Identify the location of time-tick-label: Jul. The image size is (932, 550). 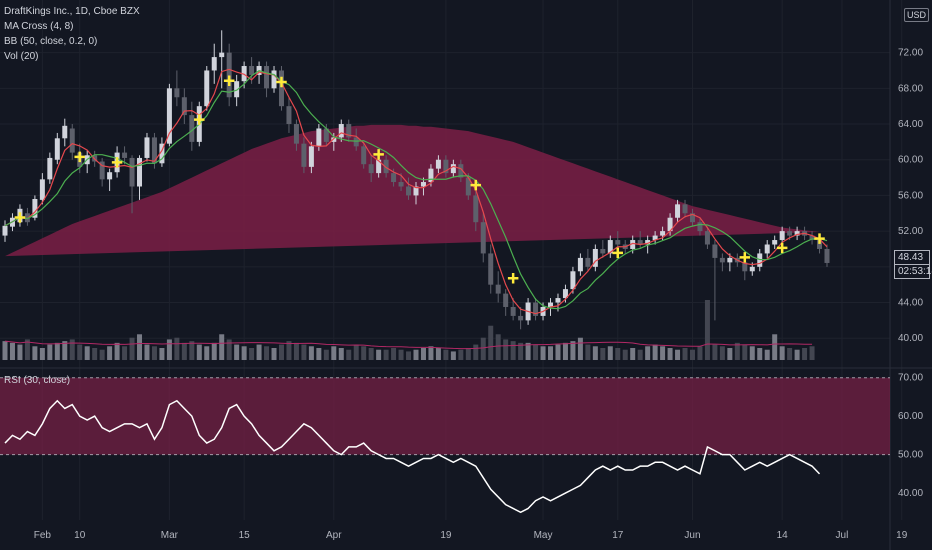
(842, 535).